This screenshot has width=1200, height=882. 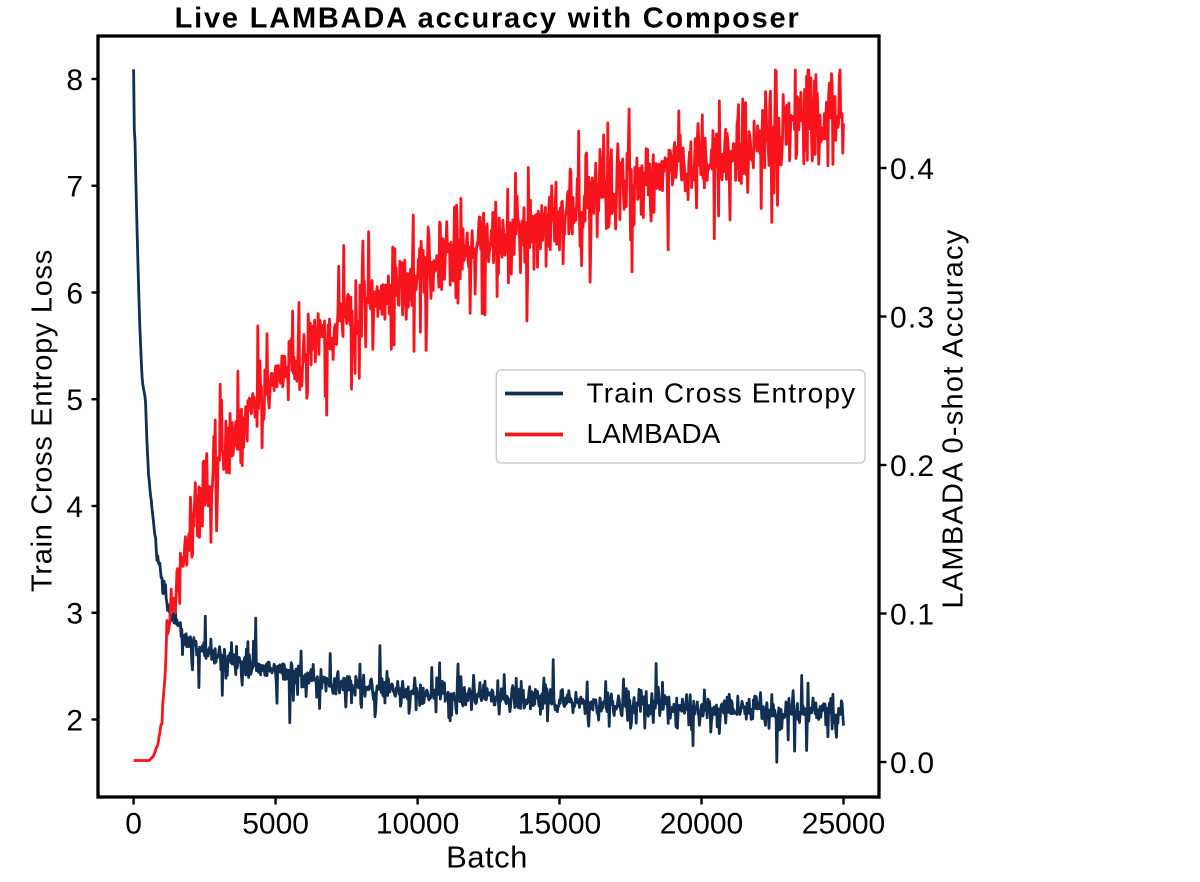 I want to click on svg-text: 0.0, so click(x=912, y=763).